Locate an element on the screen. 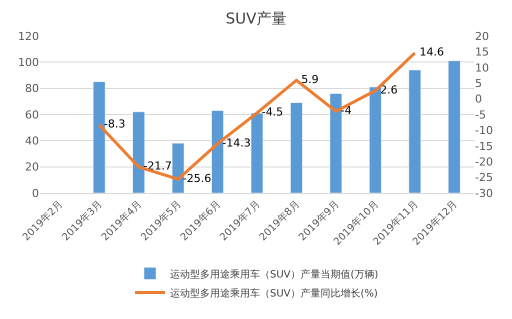  y2-tick-label: 10 is located at coordinates (482, 67).